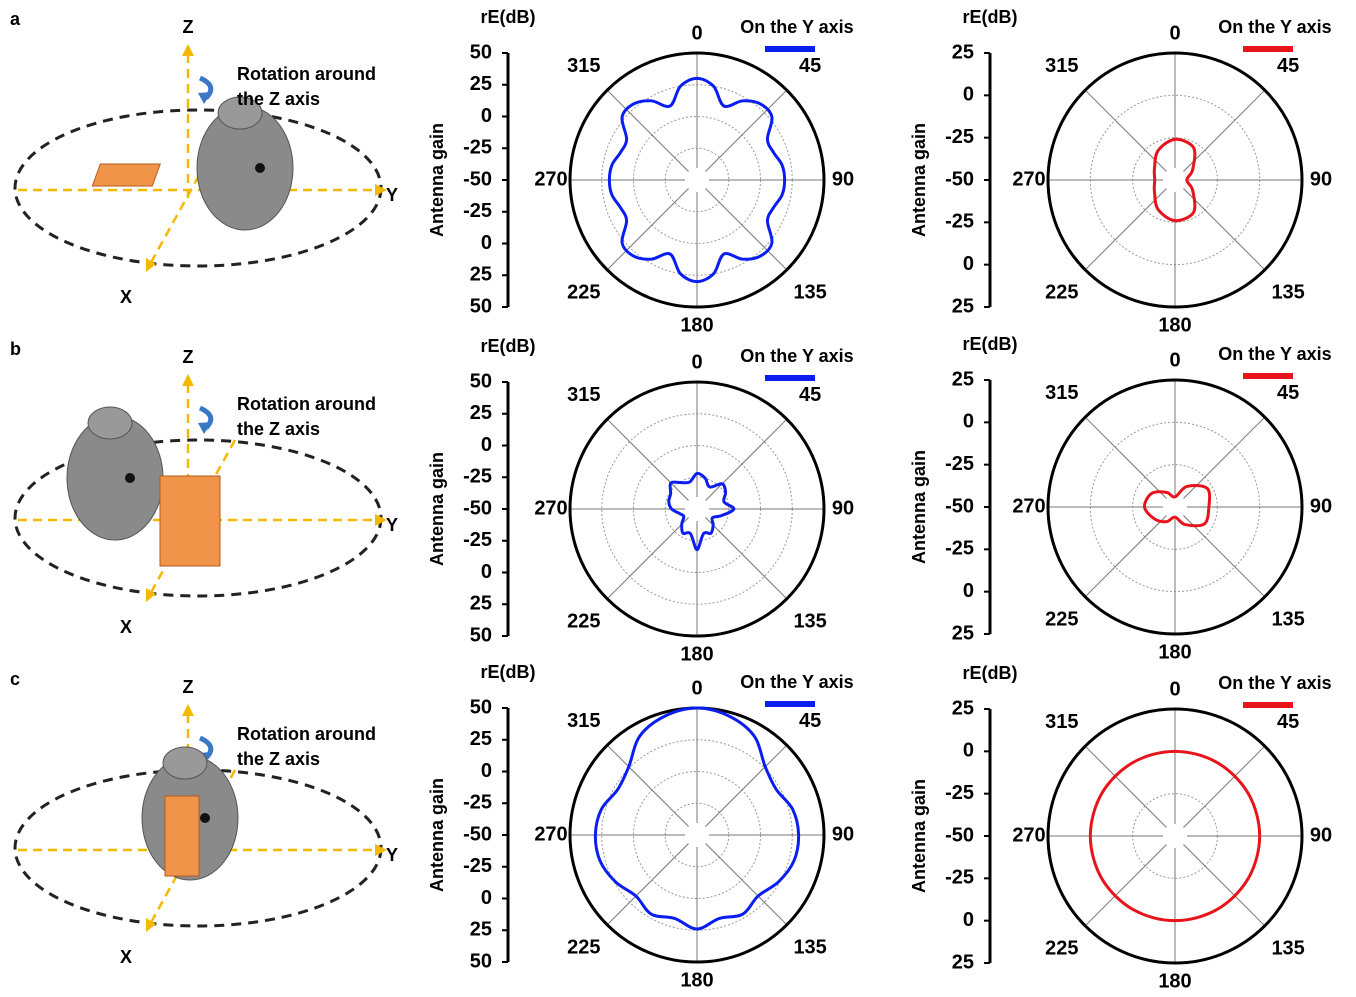 The width and height of the screenshot is (1356, 997). Describe the element at coordinates (15, 679) in the screenshot. I see `panel-label: c` at that location.